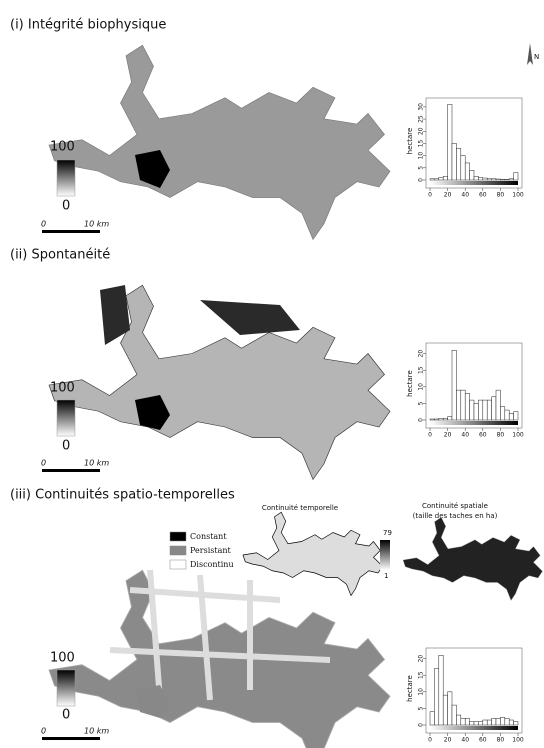 The image size is (544, 748). I want to click on class-label: Constant, so click(208, 536).